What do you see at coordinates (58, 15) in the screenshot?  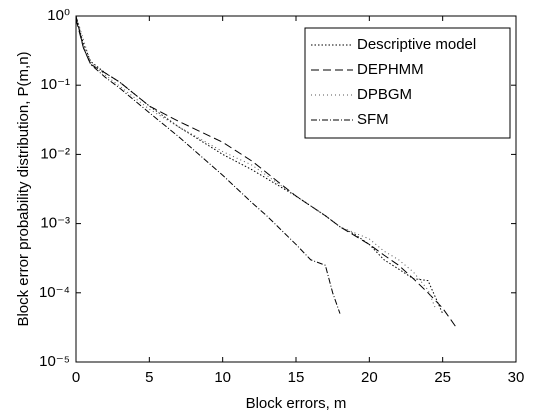 I see `y-tick-label: 10⁰` at bounding box center [58, 15].